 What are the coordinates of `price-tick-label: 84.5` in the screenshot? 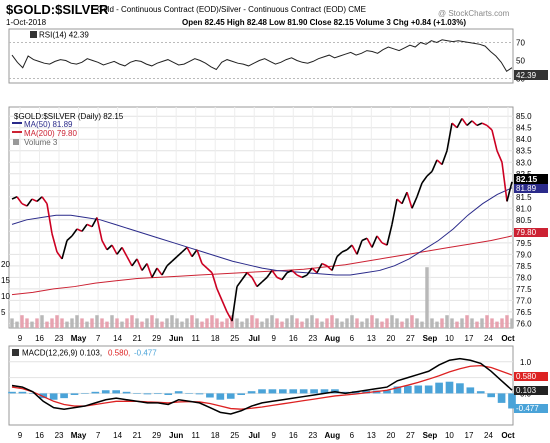 It's located at (524, 128).